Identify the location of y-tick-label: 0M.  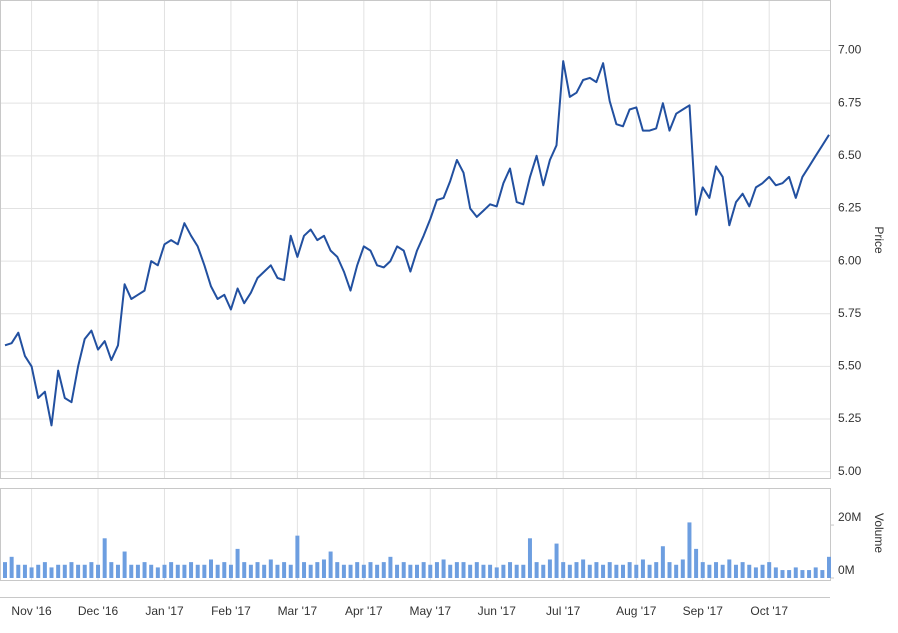
(846, 570).